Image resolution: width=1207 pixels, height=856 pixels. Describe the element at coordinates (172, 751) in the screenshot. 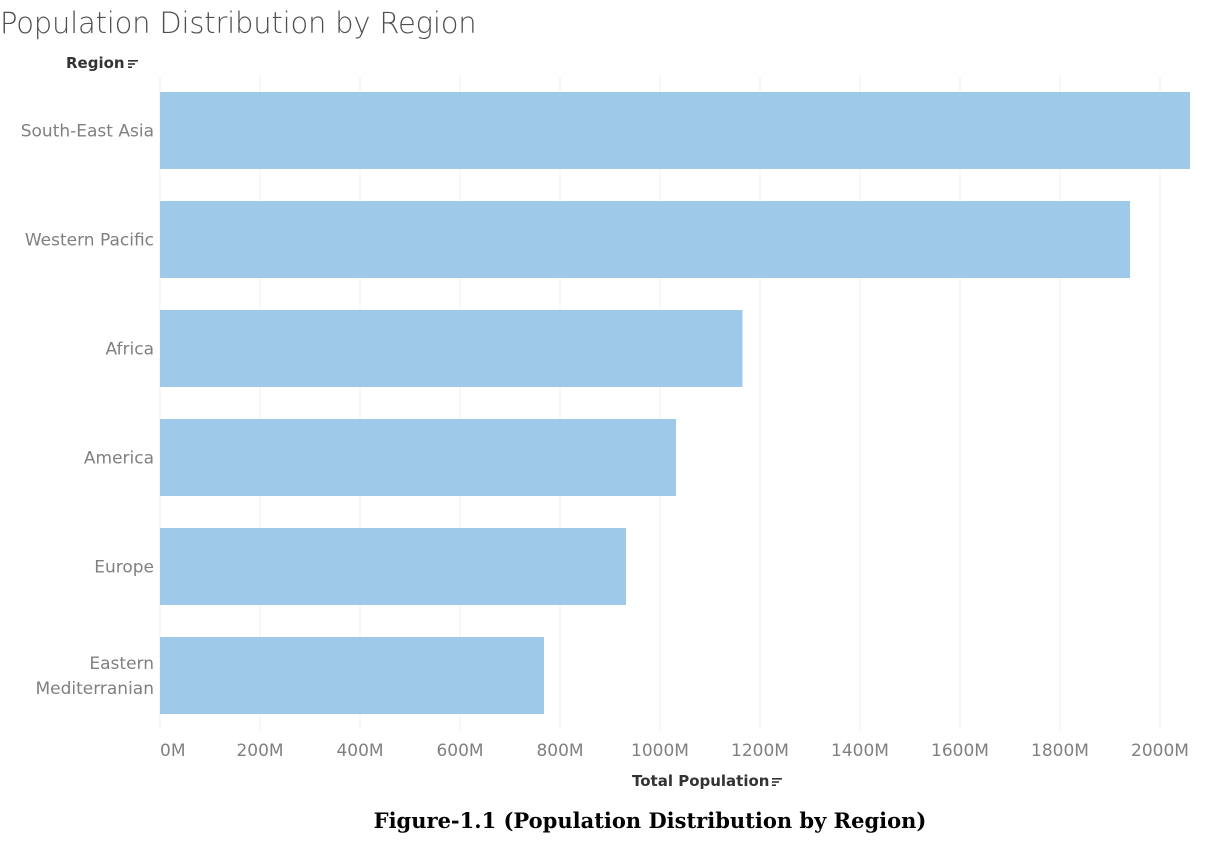

I see `x-tick-label: 0M` at that location.